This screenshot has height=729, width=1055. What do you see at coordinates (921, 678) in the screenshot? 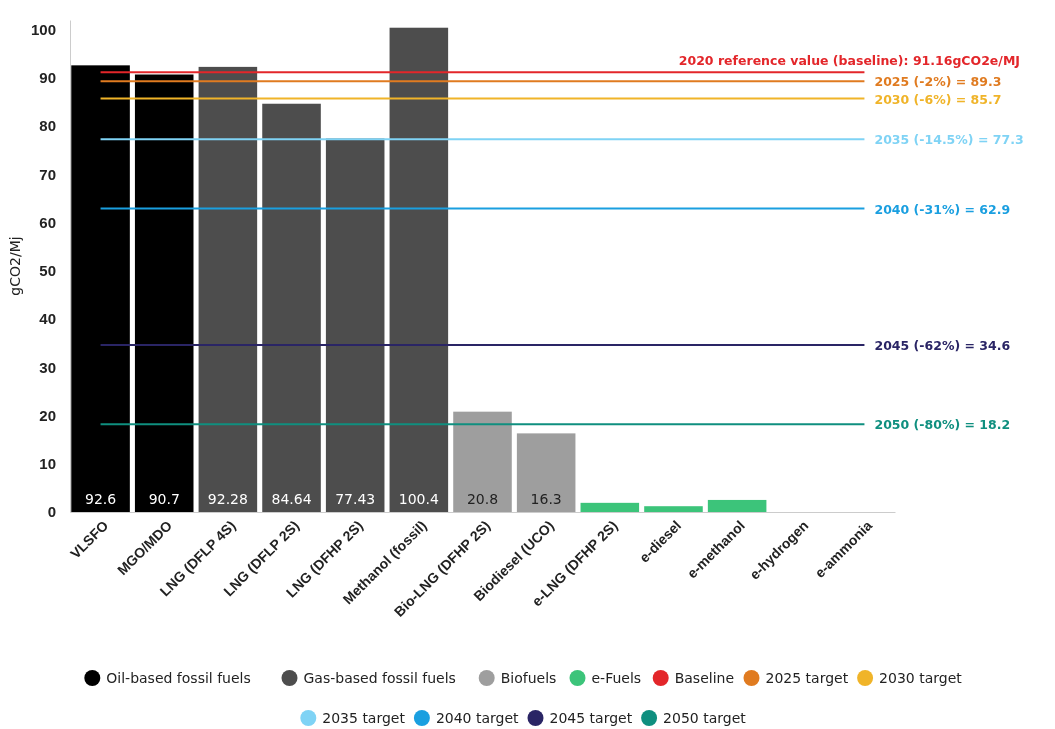
I see `legend-label: 2030 target` at bounding box center [921, 678].